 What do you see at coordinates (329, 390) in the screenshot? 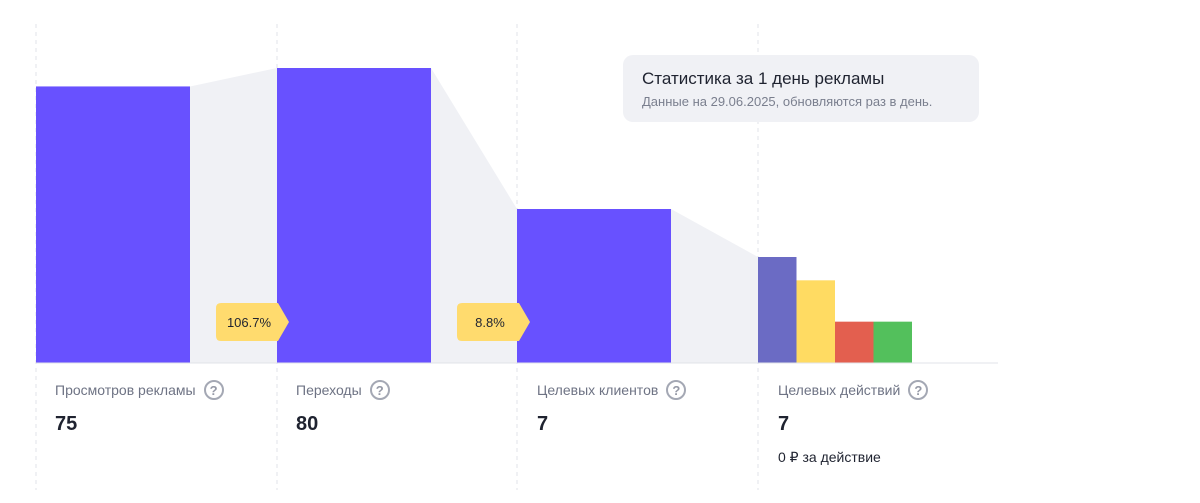
I see `metric-label: Переходы` at bounding box center [329, 390].